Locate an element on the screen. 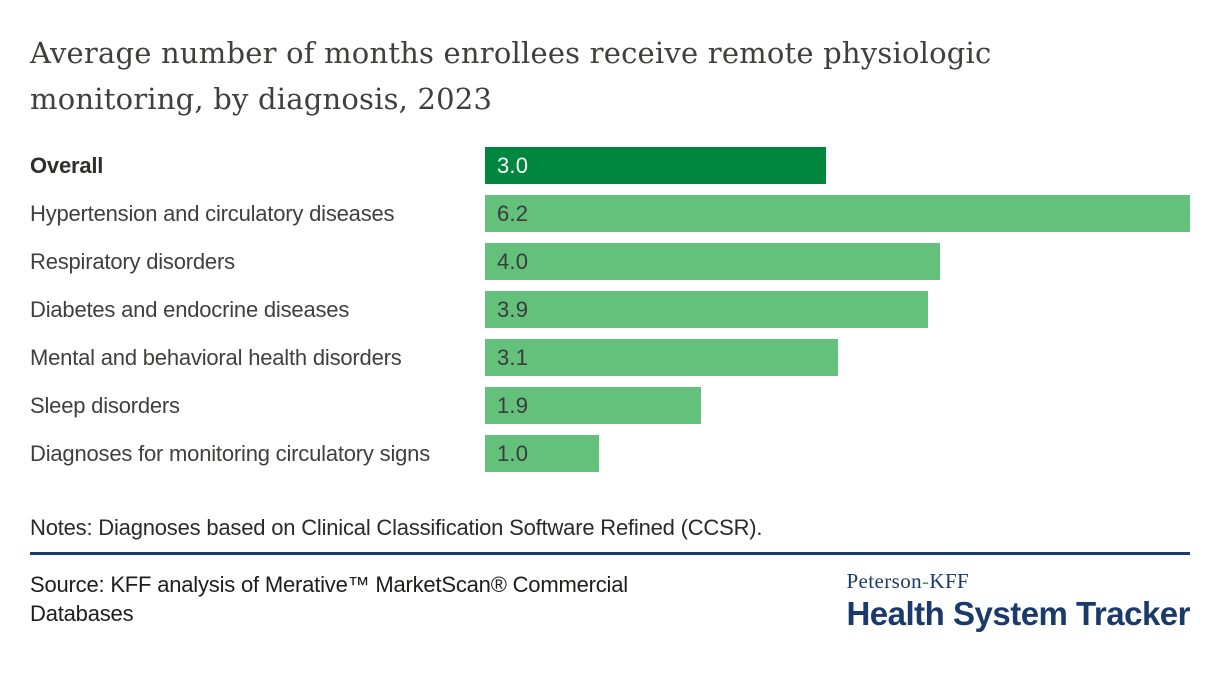 This screenshot has height=690, width=1220. bar: 4.0 is located at coordinates (712, 261).